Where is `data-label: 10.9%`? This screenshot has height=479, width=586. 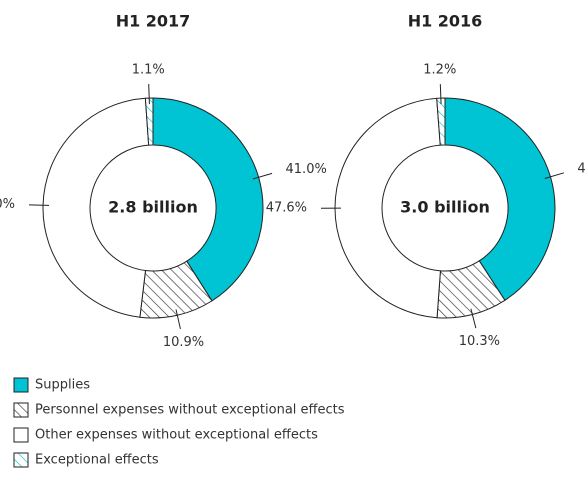
data-label: 10.9% is located at coordinates (183, 342).